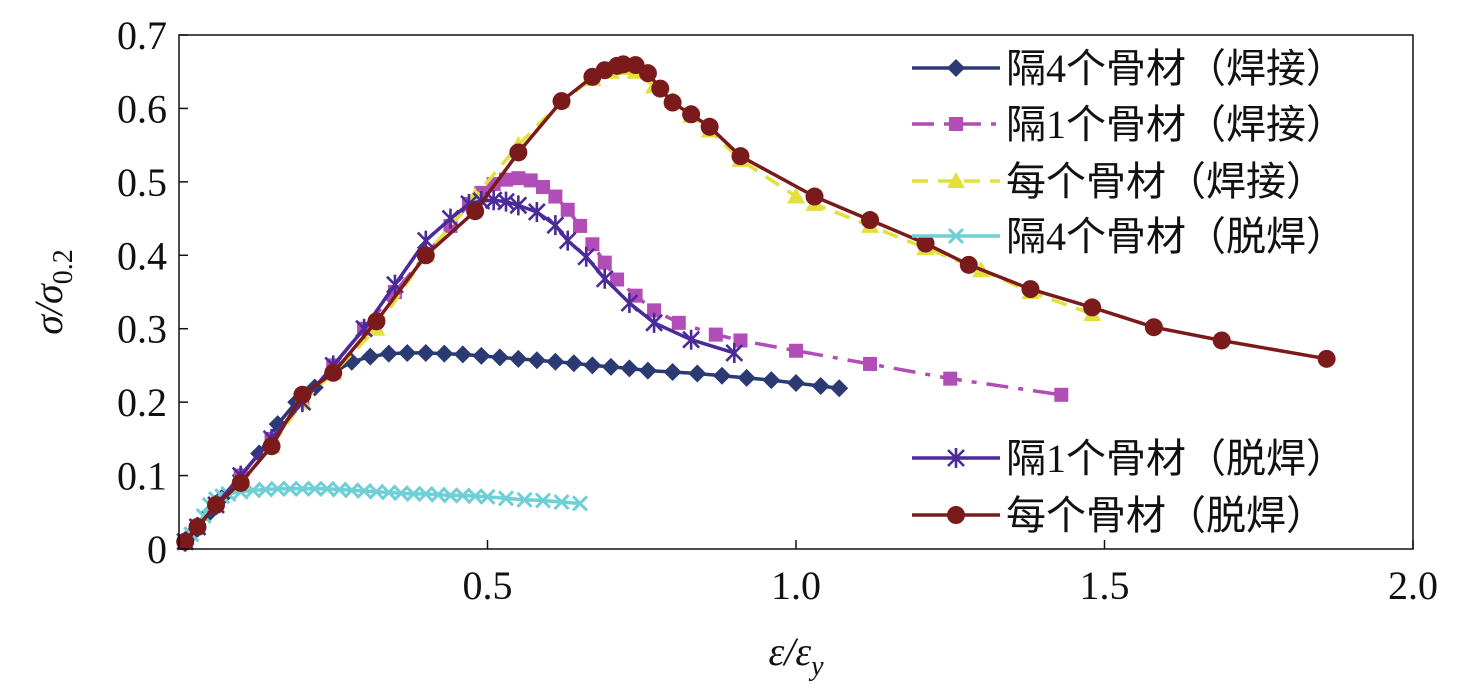 The image size is (1476, 696). I want to click on legend-entry-2: 隔1个骨材（焊接）, so click(1129, 124).